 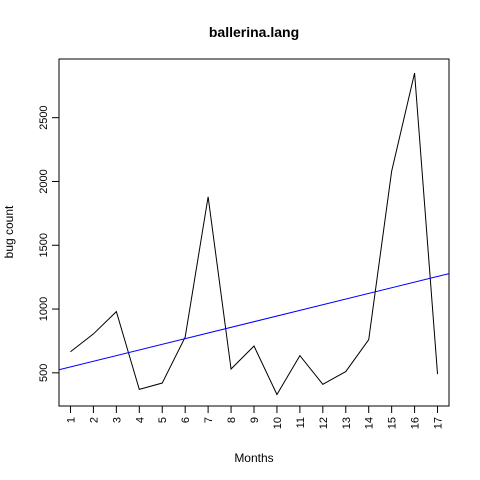 I want to click on y-tick-label: 2000, so click(x=44, y=181).